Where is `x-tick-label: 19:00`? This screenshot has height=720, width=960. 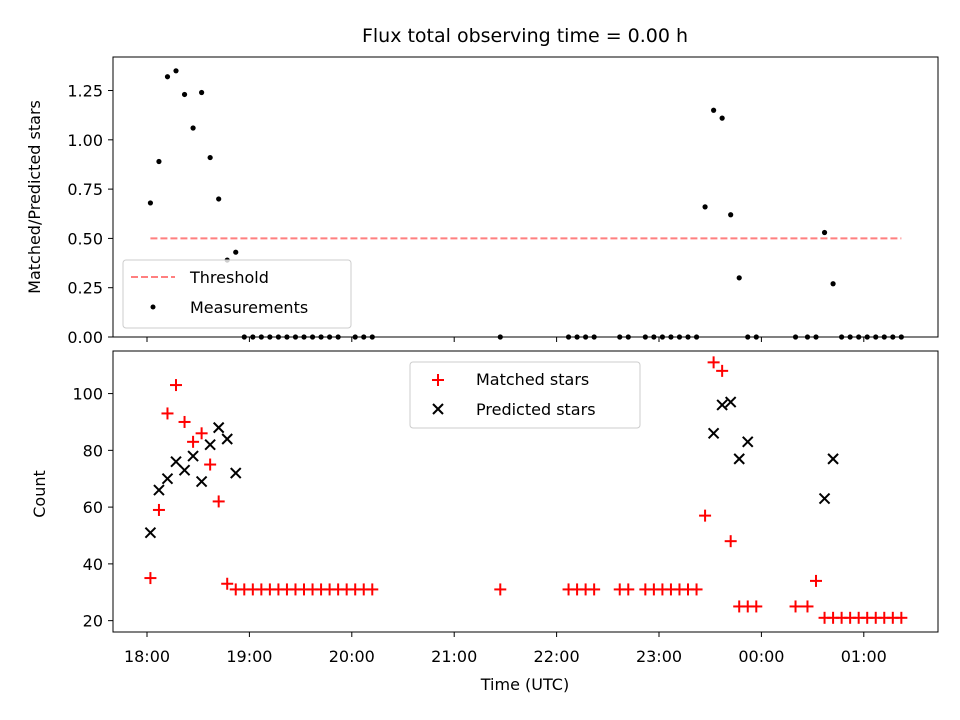 x-tick-label: 19:00 is located at coordinates (249, 656).